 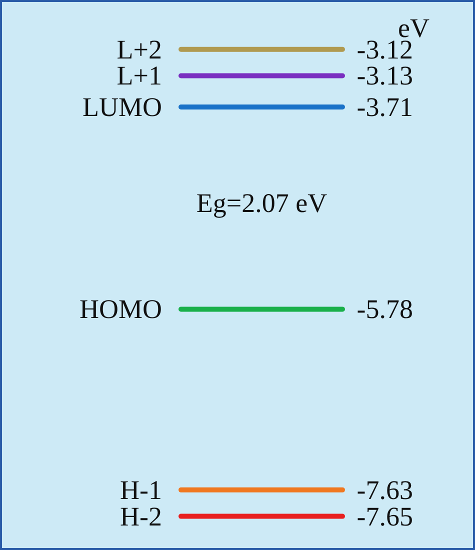 I want to click on data-label: -5.78, so click(x=384, y=309).